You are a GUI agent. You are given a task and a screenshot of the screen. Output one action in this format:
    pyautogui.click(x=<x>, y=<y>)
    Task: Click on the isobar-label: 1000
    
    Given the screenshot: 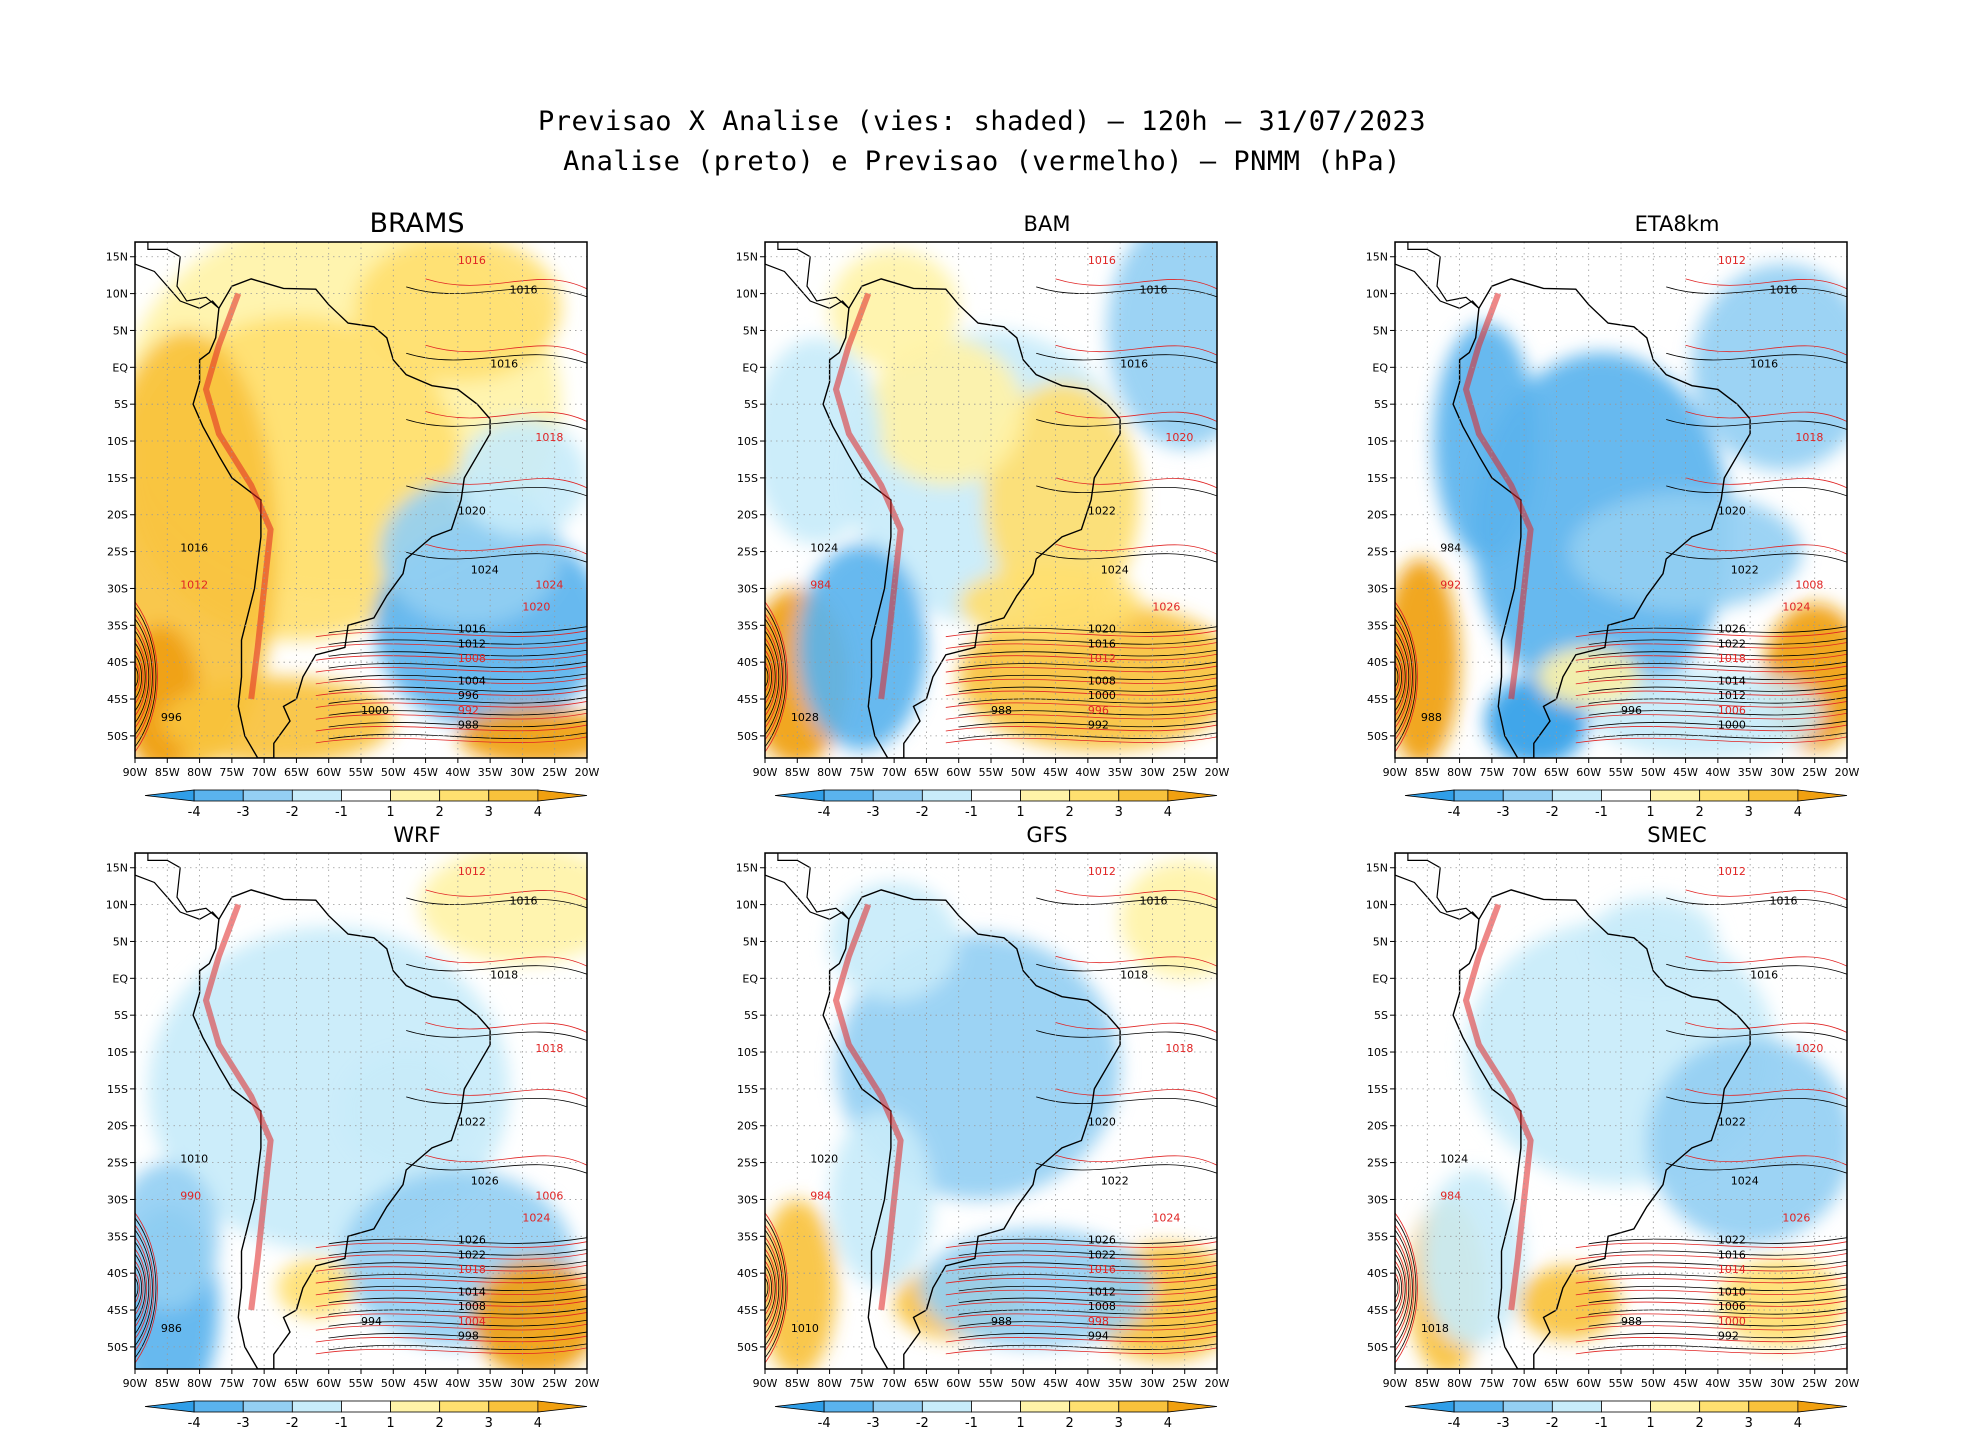 What is the action you would take?
    pyautogui.click(x=1732, y=1321)
    